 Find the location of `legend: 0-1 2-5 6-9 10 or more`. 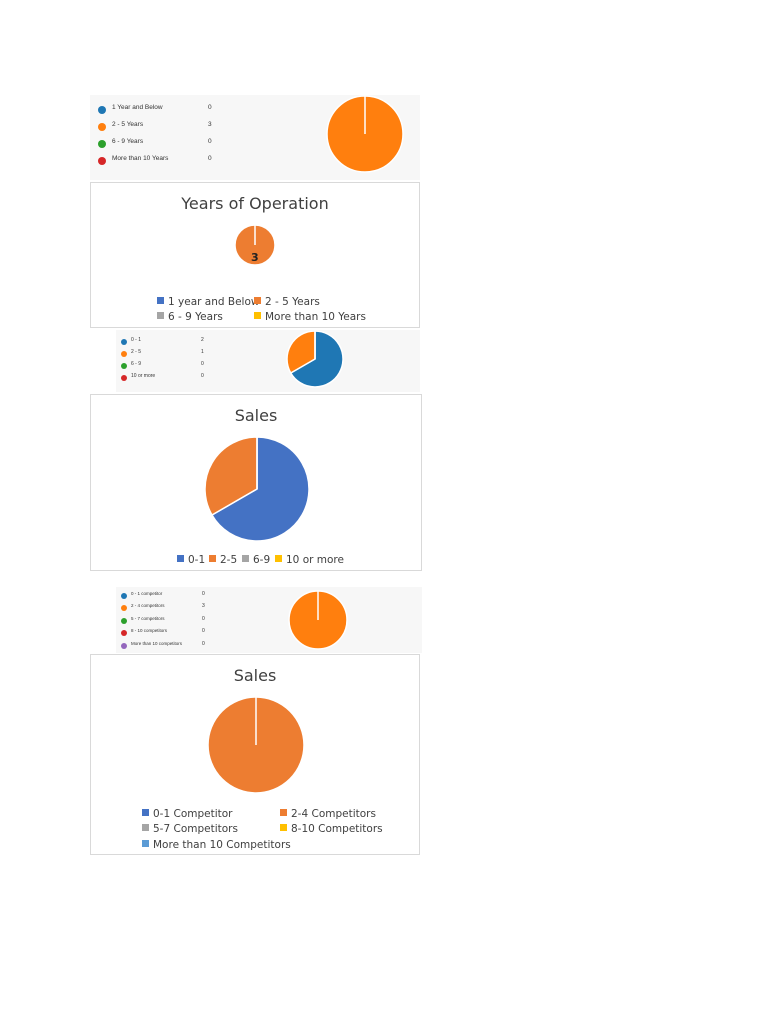

legend: 0-1 2-5 6-9 10 or more is located at coordinates (257, 561).